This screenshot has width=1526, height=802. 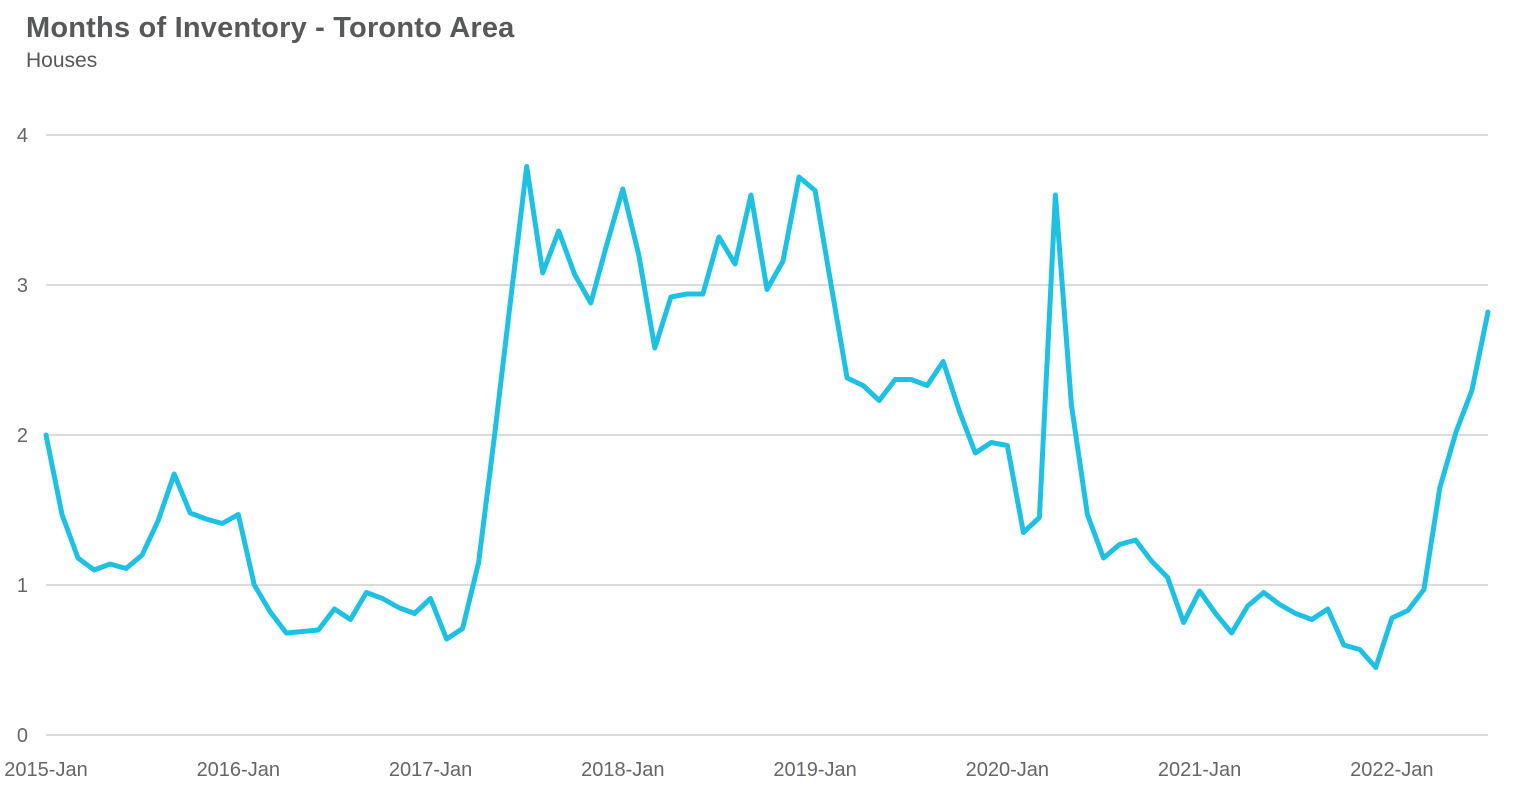 What do you see at coordinates (45, 770) in the screenshot?
I see `x-axis-tick-label-2015-Jan: 2015-Jan` at bounding box center [45, 770].